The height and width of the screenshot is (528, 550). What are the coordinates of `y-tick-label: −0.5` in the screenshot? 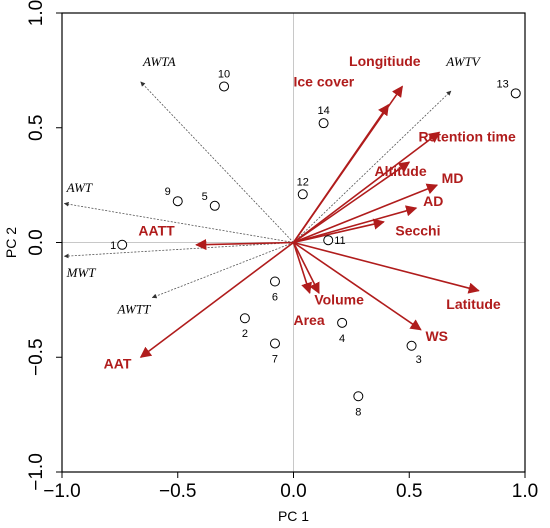 It's located at (36, 357).